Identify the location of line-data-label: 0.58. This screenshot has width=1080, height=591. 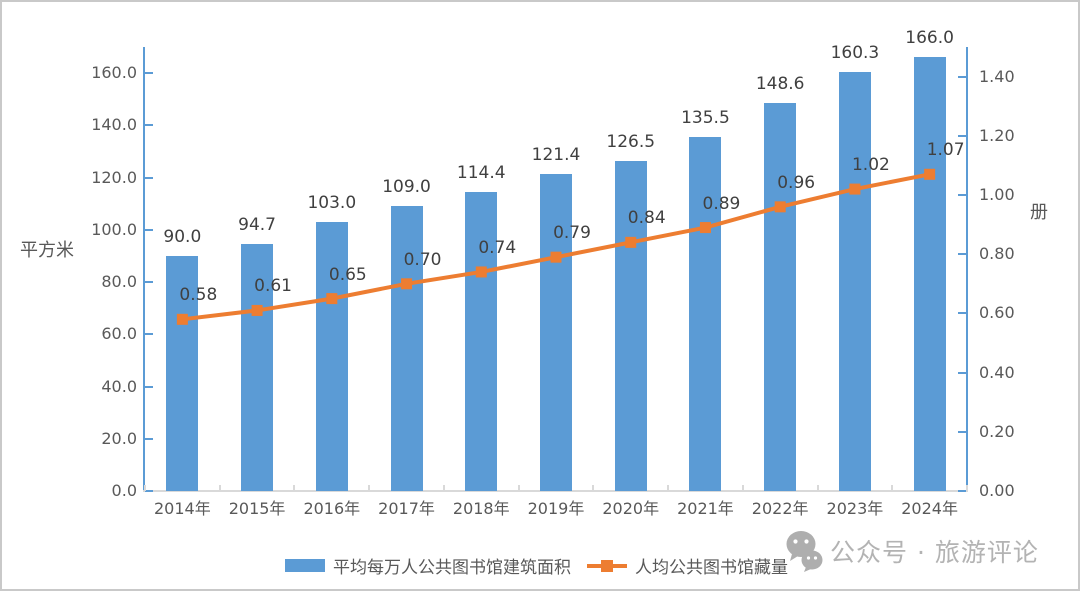
(198, 295).